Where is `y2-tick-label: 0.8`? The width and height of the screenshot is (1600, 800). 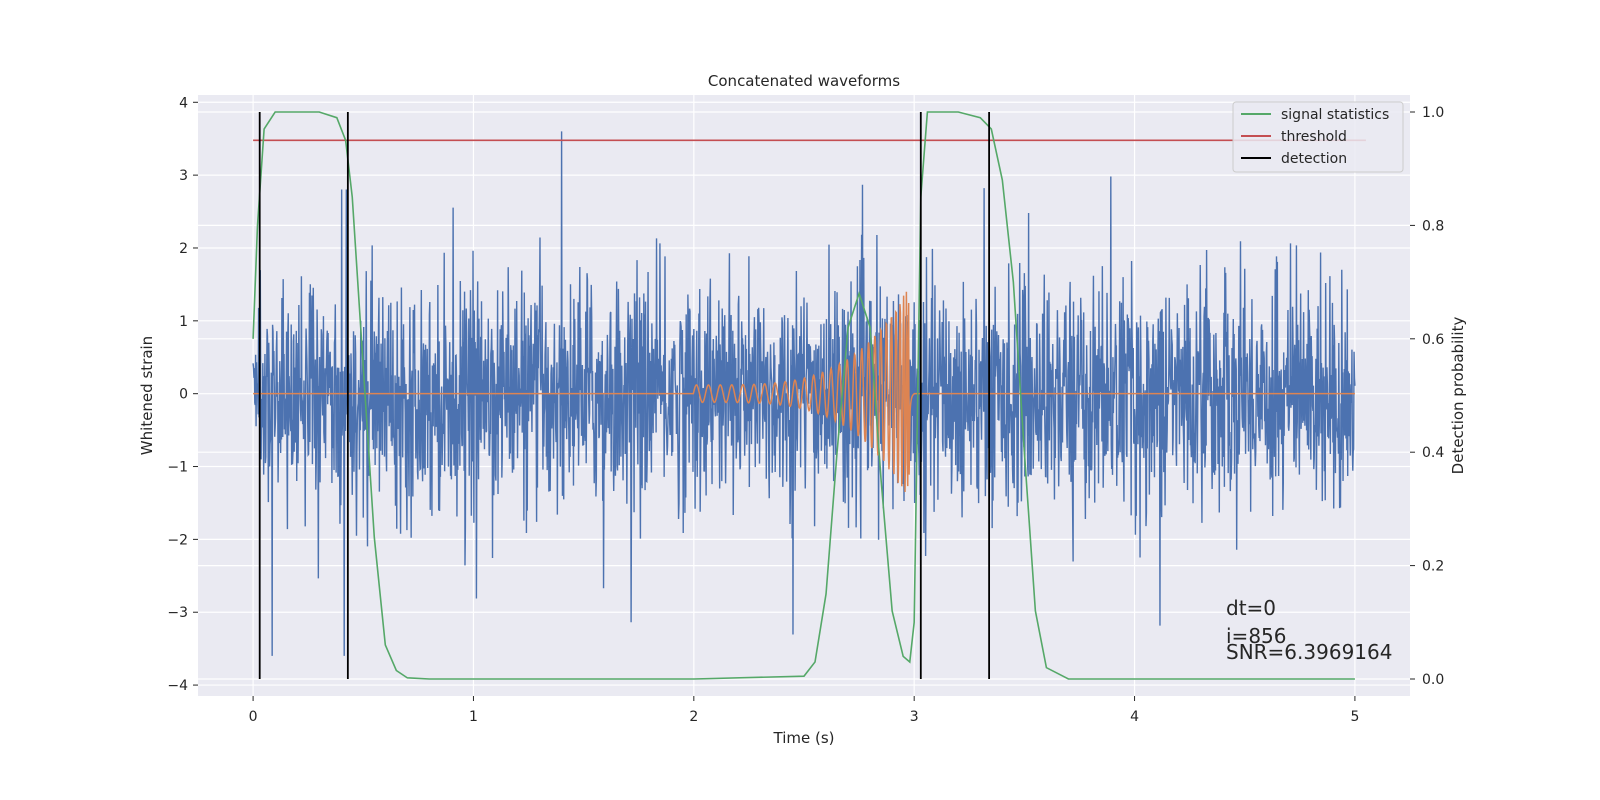
y2-tick-label: 0.8 is located at coordinates (1433, 226).